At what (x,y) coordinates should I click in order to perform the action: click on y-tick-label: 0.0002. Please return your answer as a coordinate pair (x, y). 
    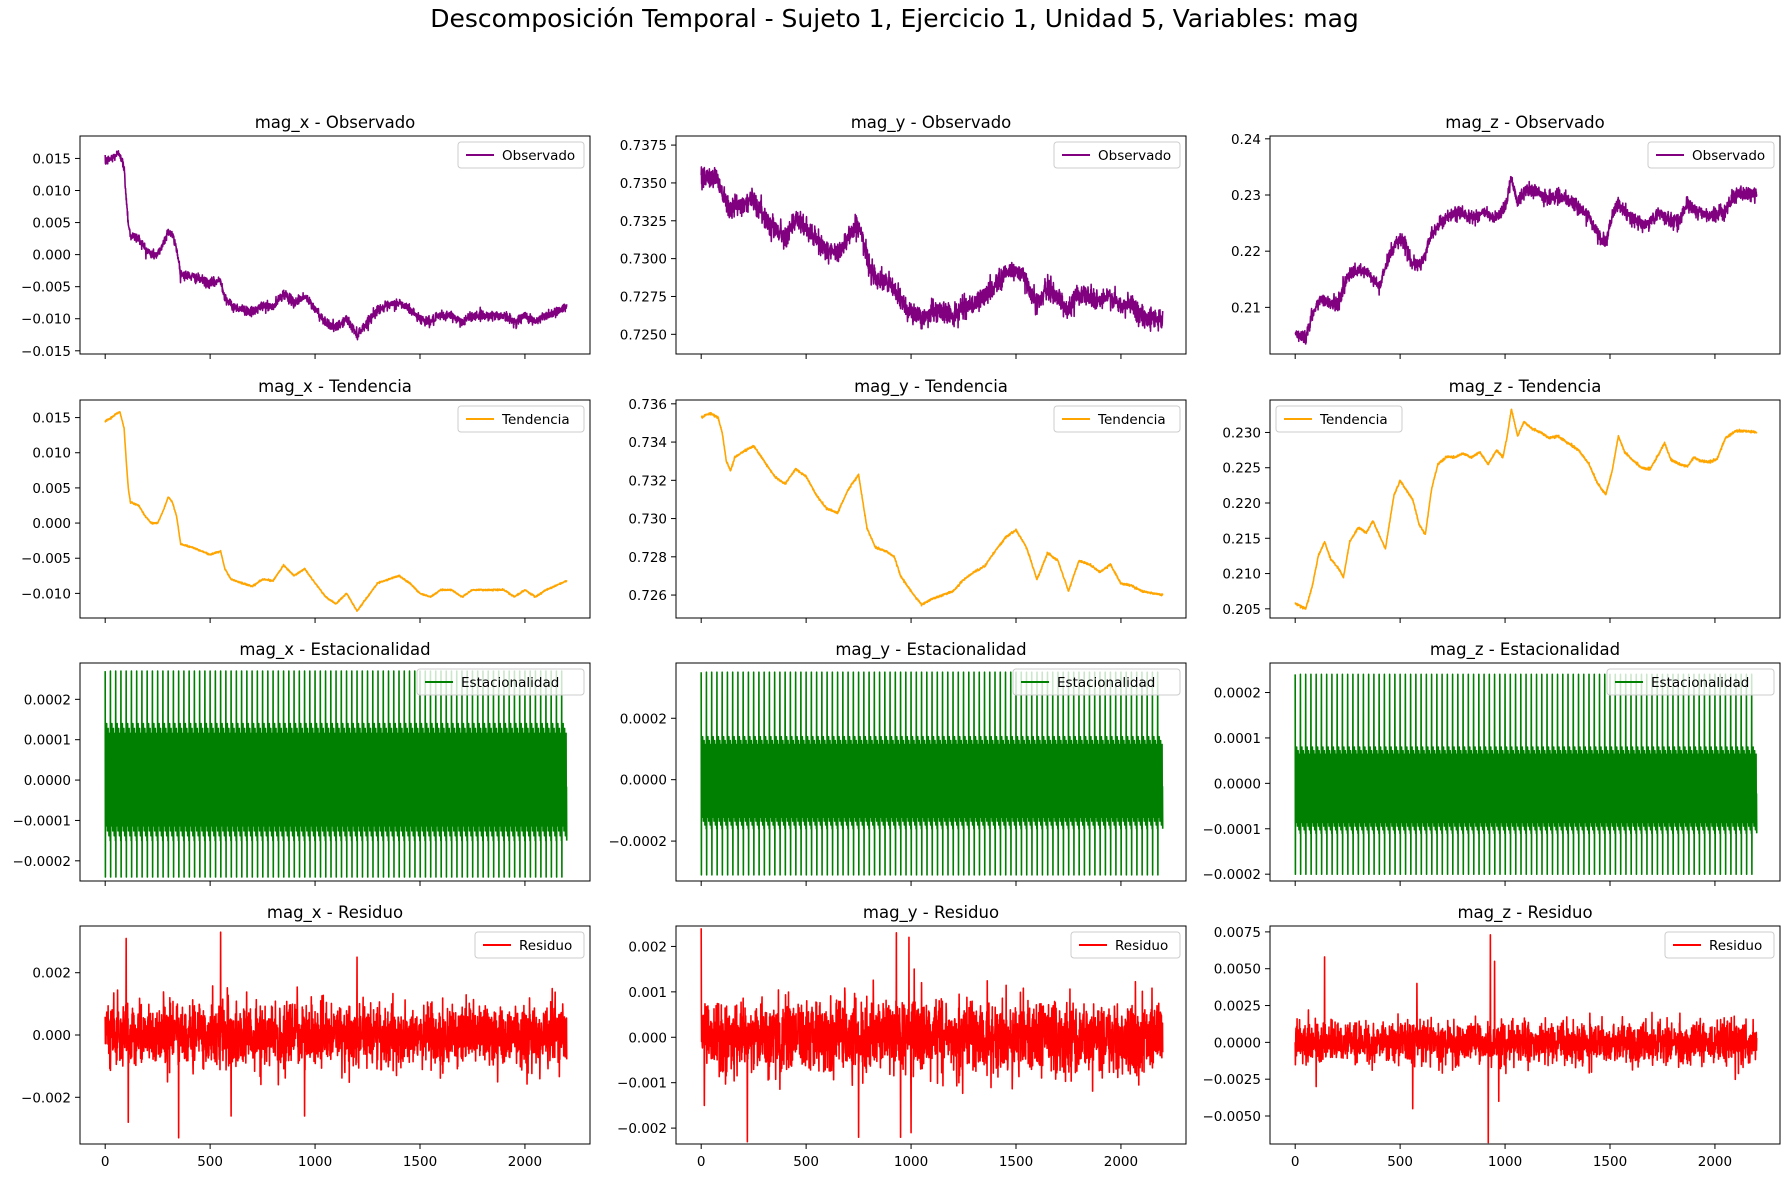
    Looking at the image, I should click on (643, 719).